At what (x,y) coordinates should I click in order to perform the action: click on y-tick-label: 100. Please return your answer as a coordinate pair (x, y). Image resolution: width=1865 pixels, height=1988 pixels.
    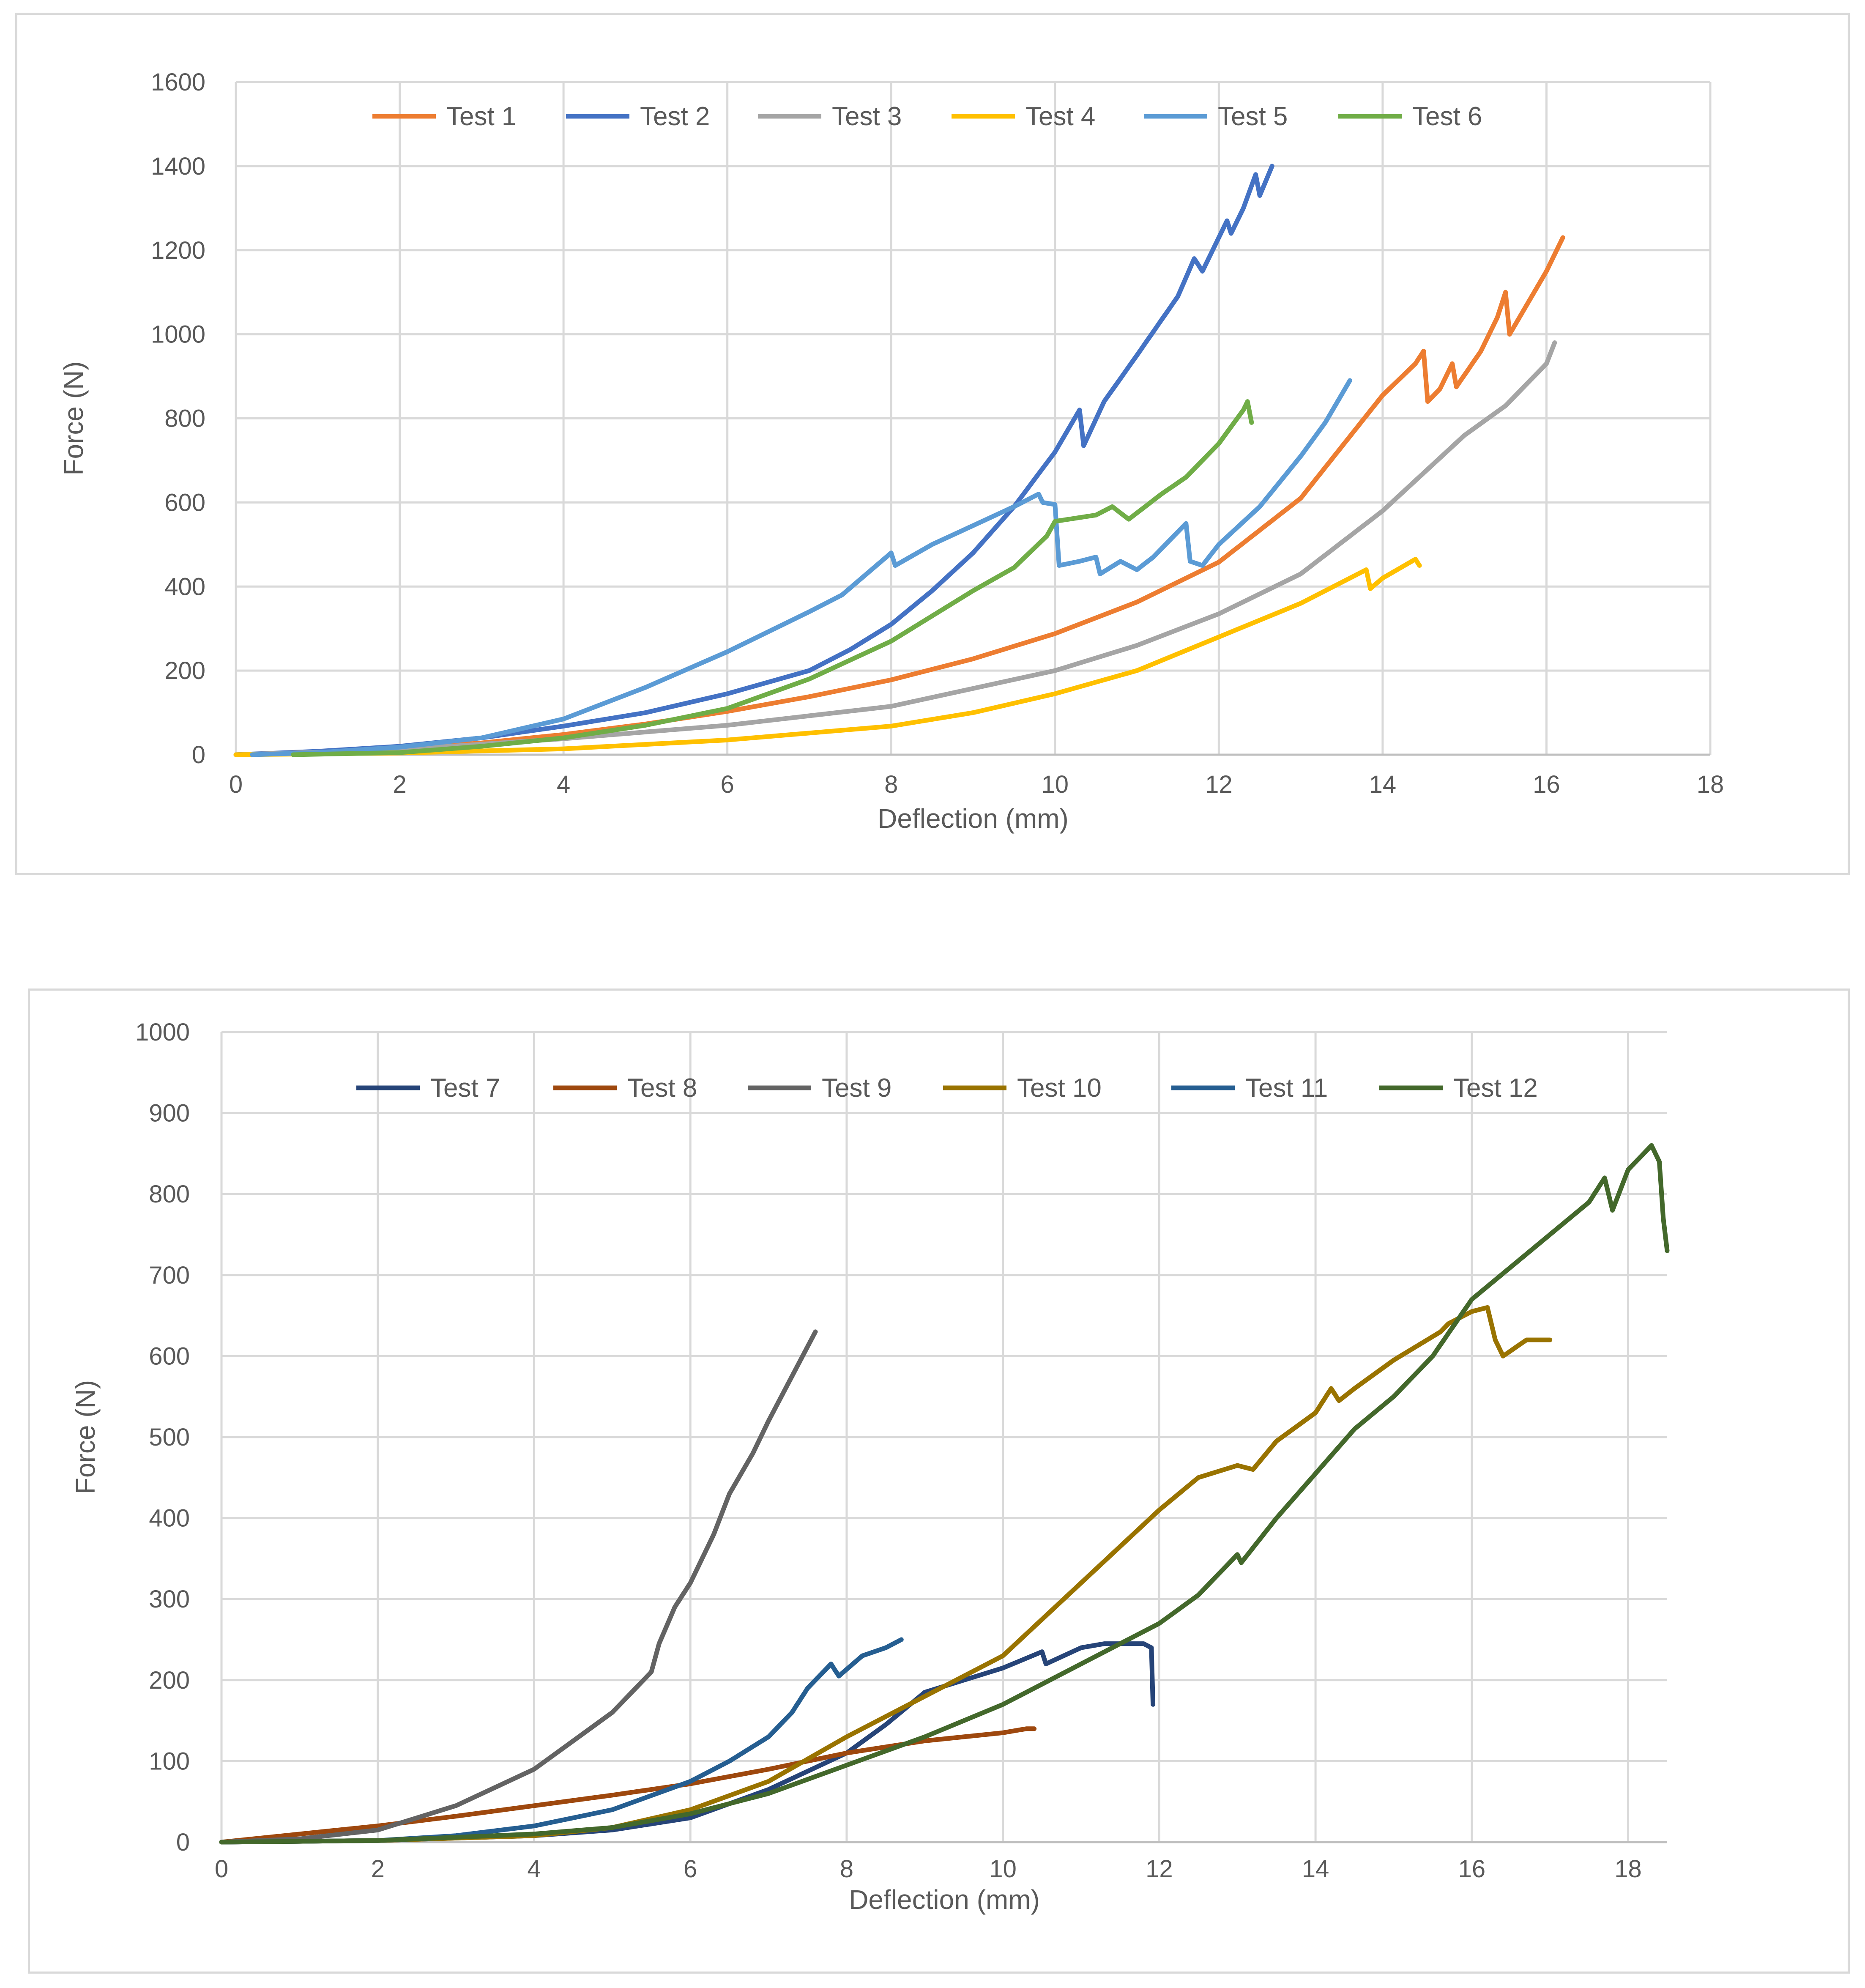
    Looking at the image, I should click on (169, 1761).